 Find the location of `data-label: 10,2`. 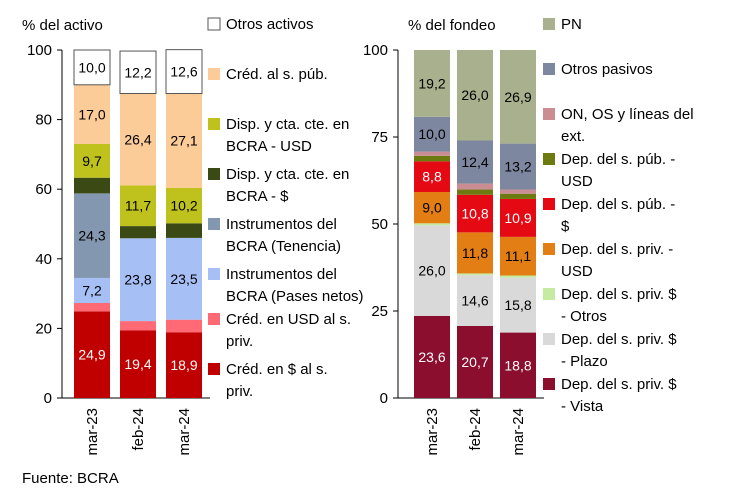

data-label: 10,2 is located at coordinates (183, 206).